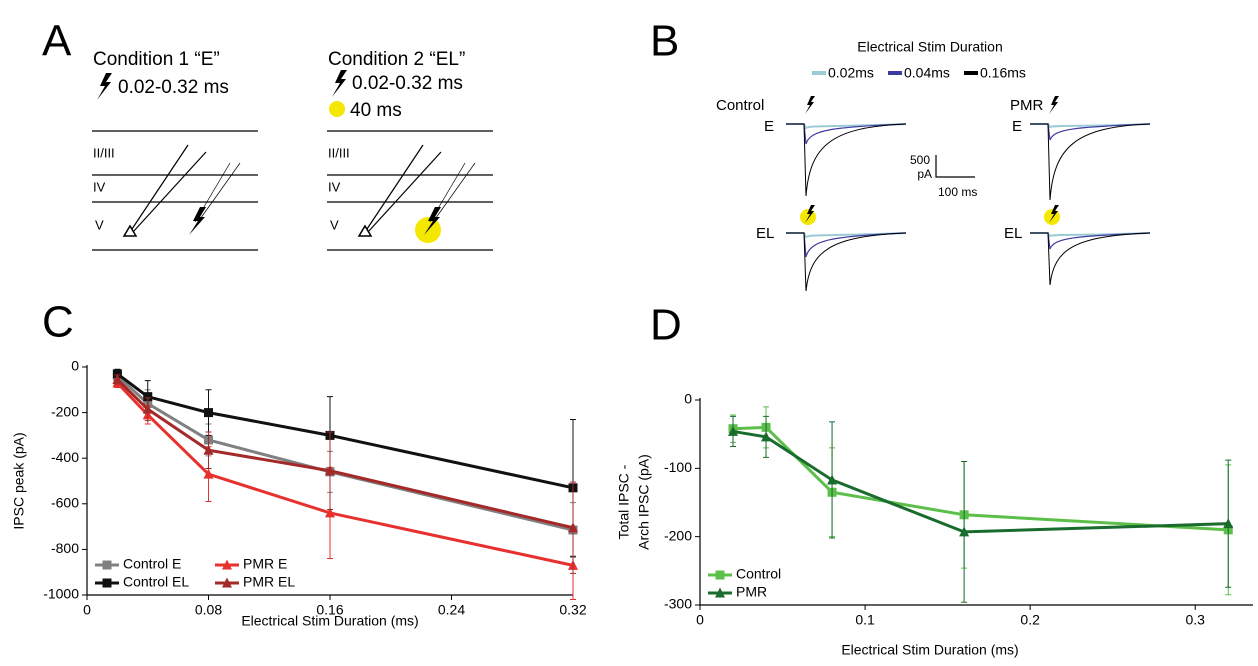  Describe the element at coordinates (337, 109) in the screenshot. I see `light-icon` at that location.